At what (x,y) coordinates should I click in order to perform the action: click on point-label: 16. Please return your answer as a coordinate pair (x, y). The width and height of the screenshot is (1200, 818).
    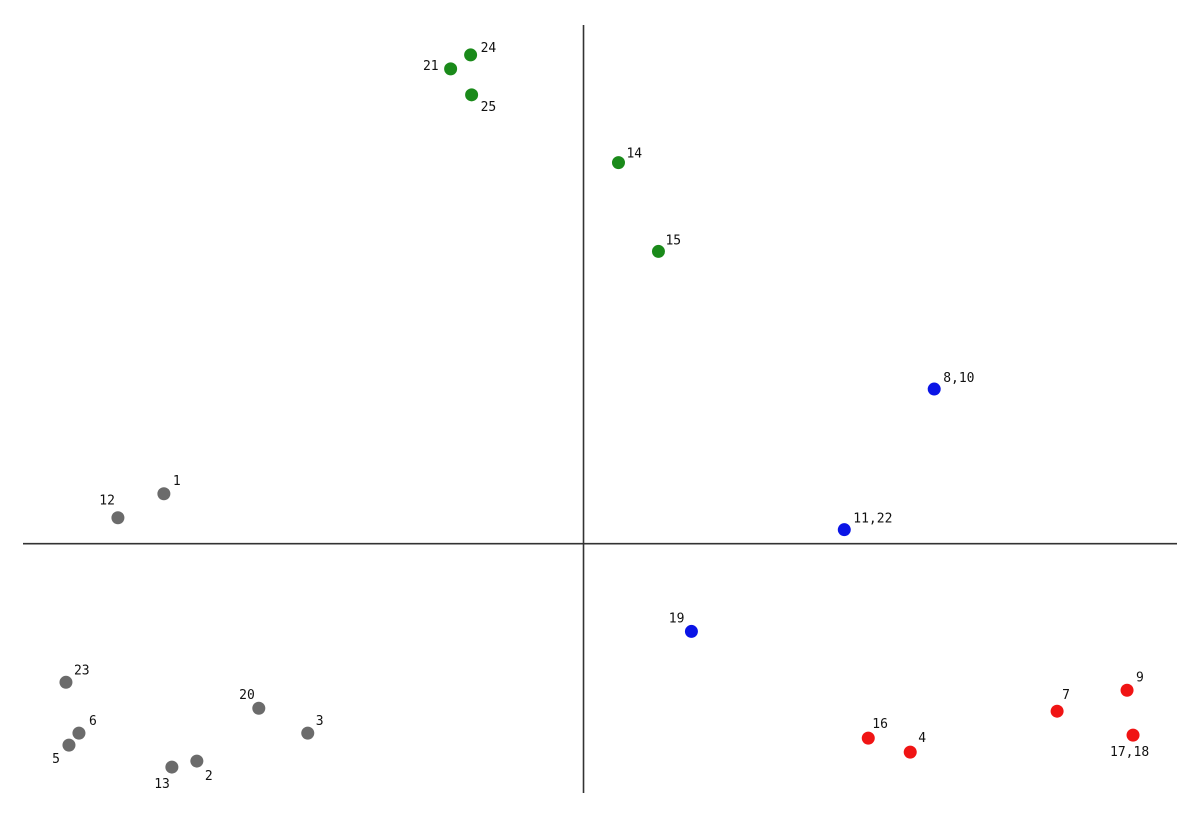
    Looking at the image, I should click on (880, 724).